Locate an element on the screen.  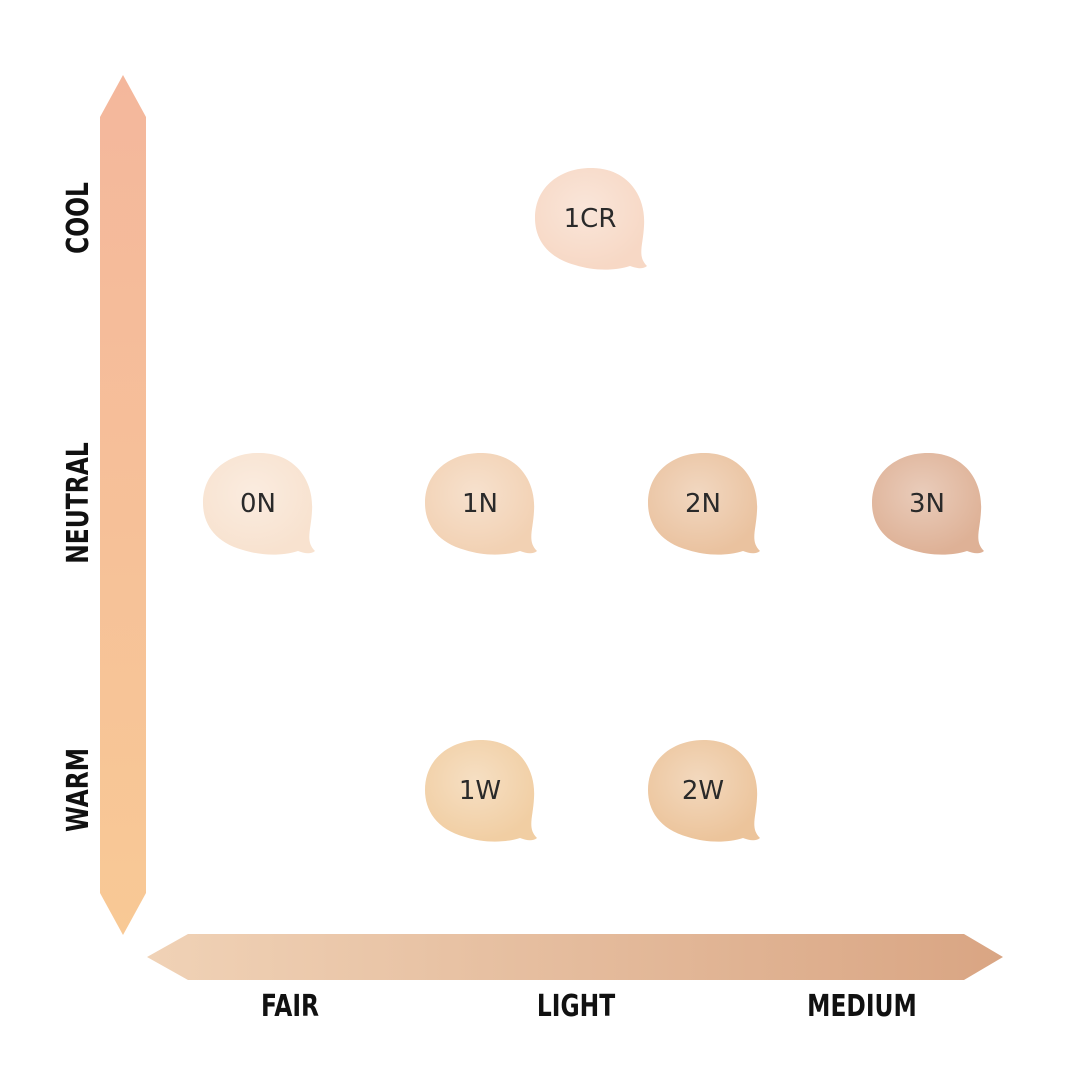
shade-swatch: 1N is located at coordinates (481, 503).